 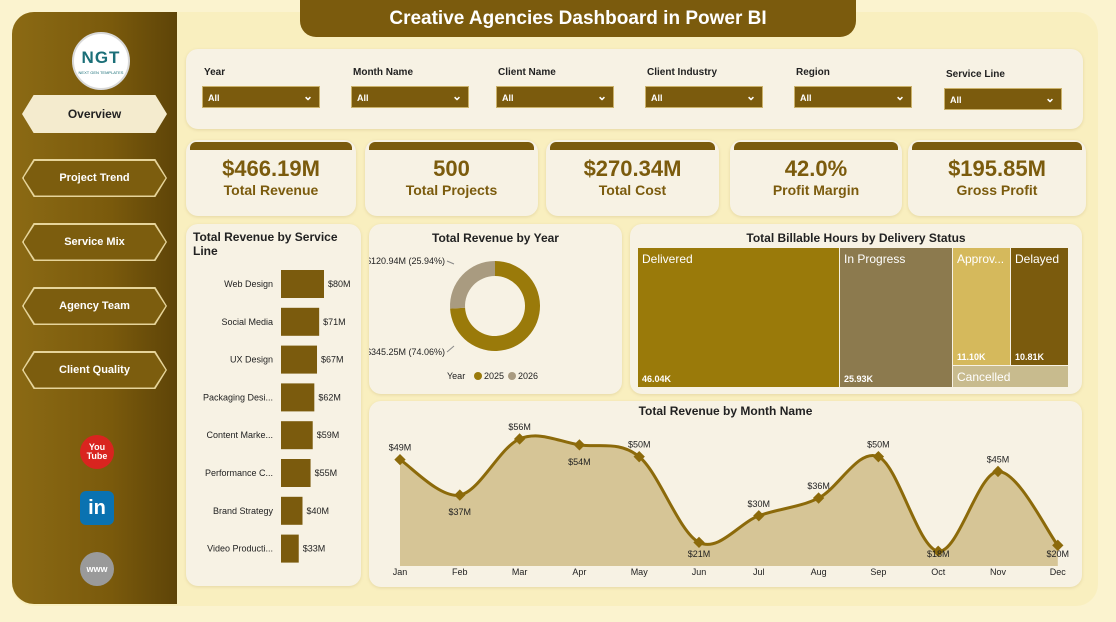 What do you see at coordinates (859, 379) in the screenshot?
I see `treemap-value-label: 25.93K` at bounding box center [859, 379].